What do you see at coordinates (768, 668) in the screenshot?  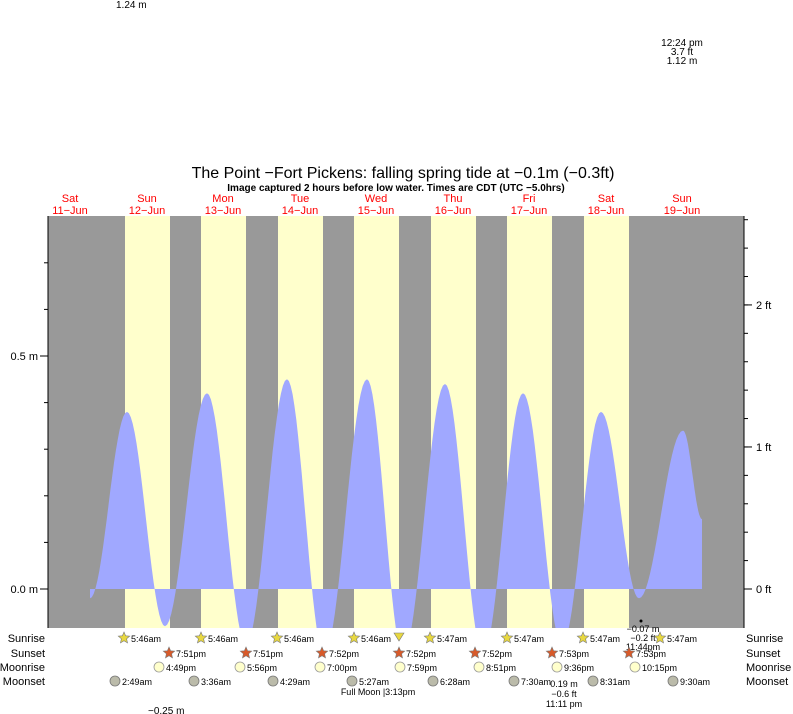 I see `row-label-right-2: Moonrise` at bounding box center [768, 668].